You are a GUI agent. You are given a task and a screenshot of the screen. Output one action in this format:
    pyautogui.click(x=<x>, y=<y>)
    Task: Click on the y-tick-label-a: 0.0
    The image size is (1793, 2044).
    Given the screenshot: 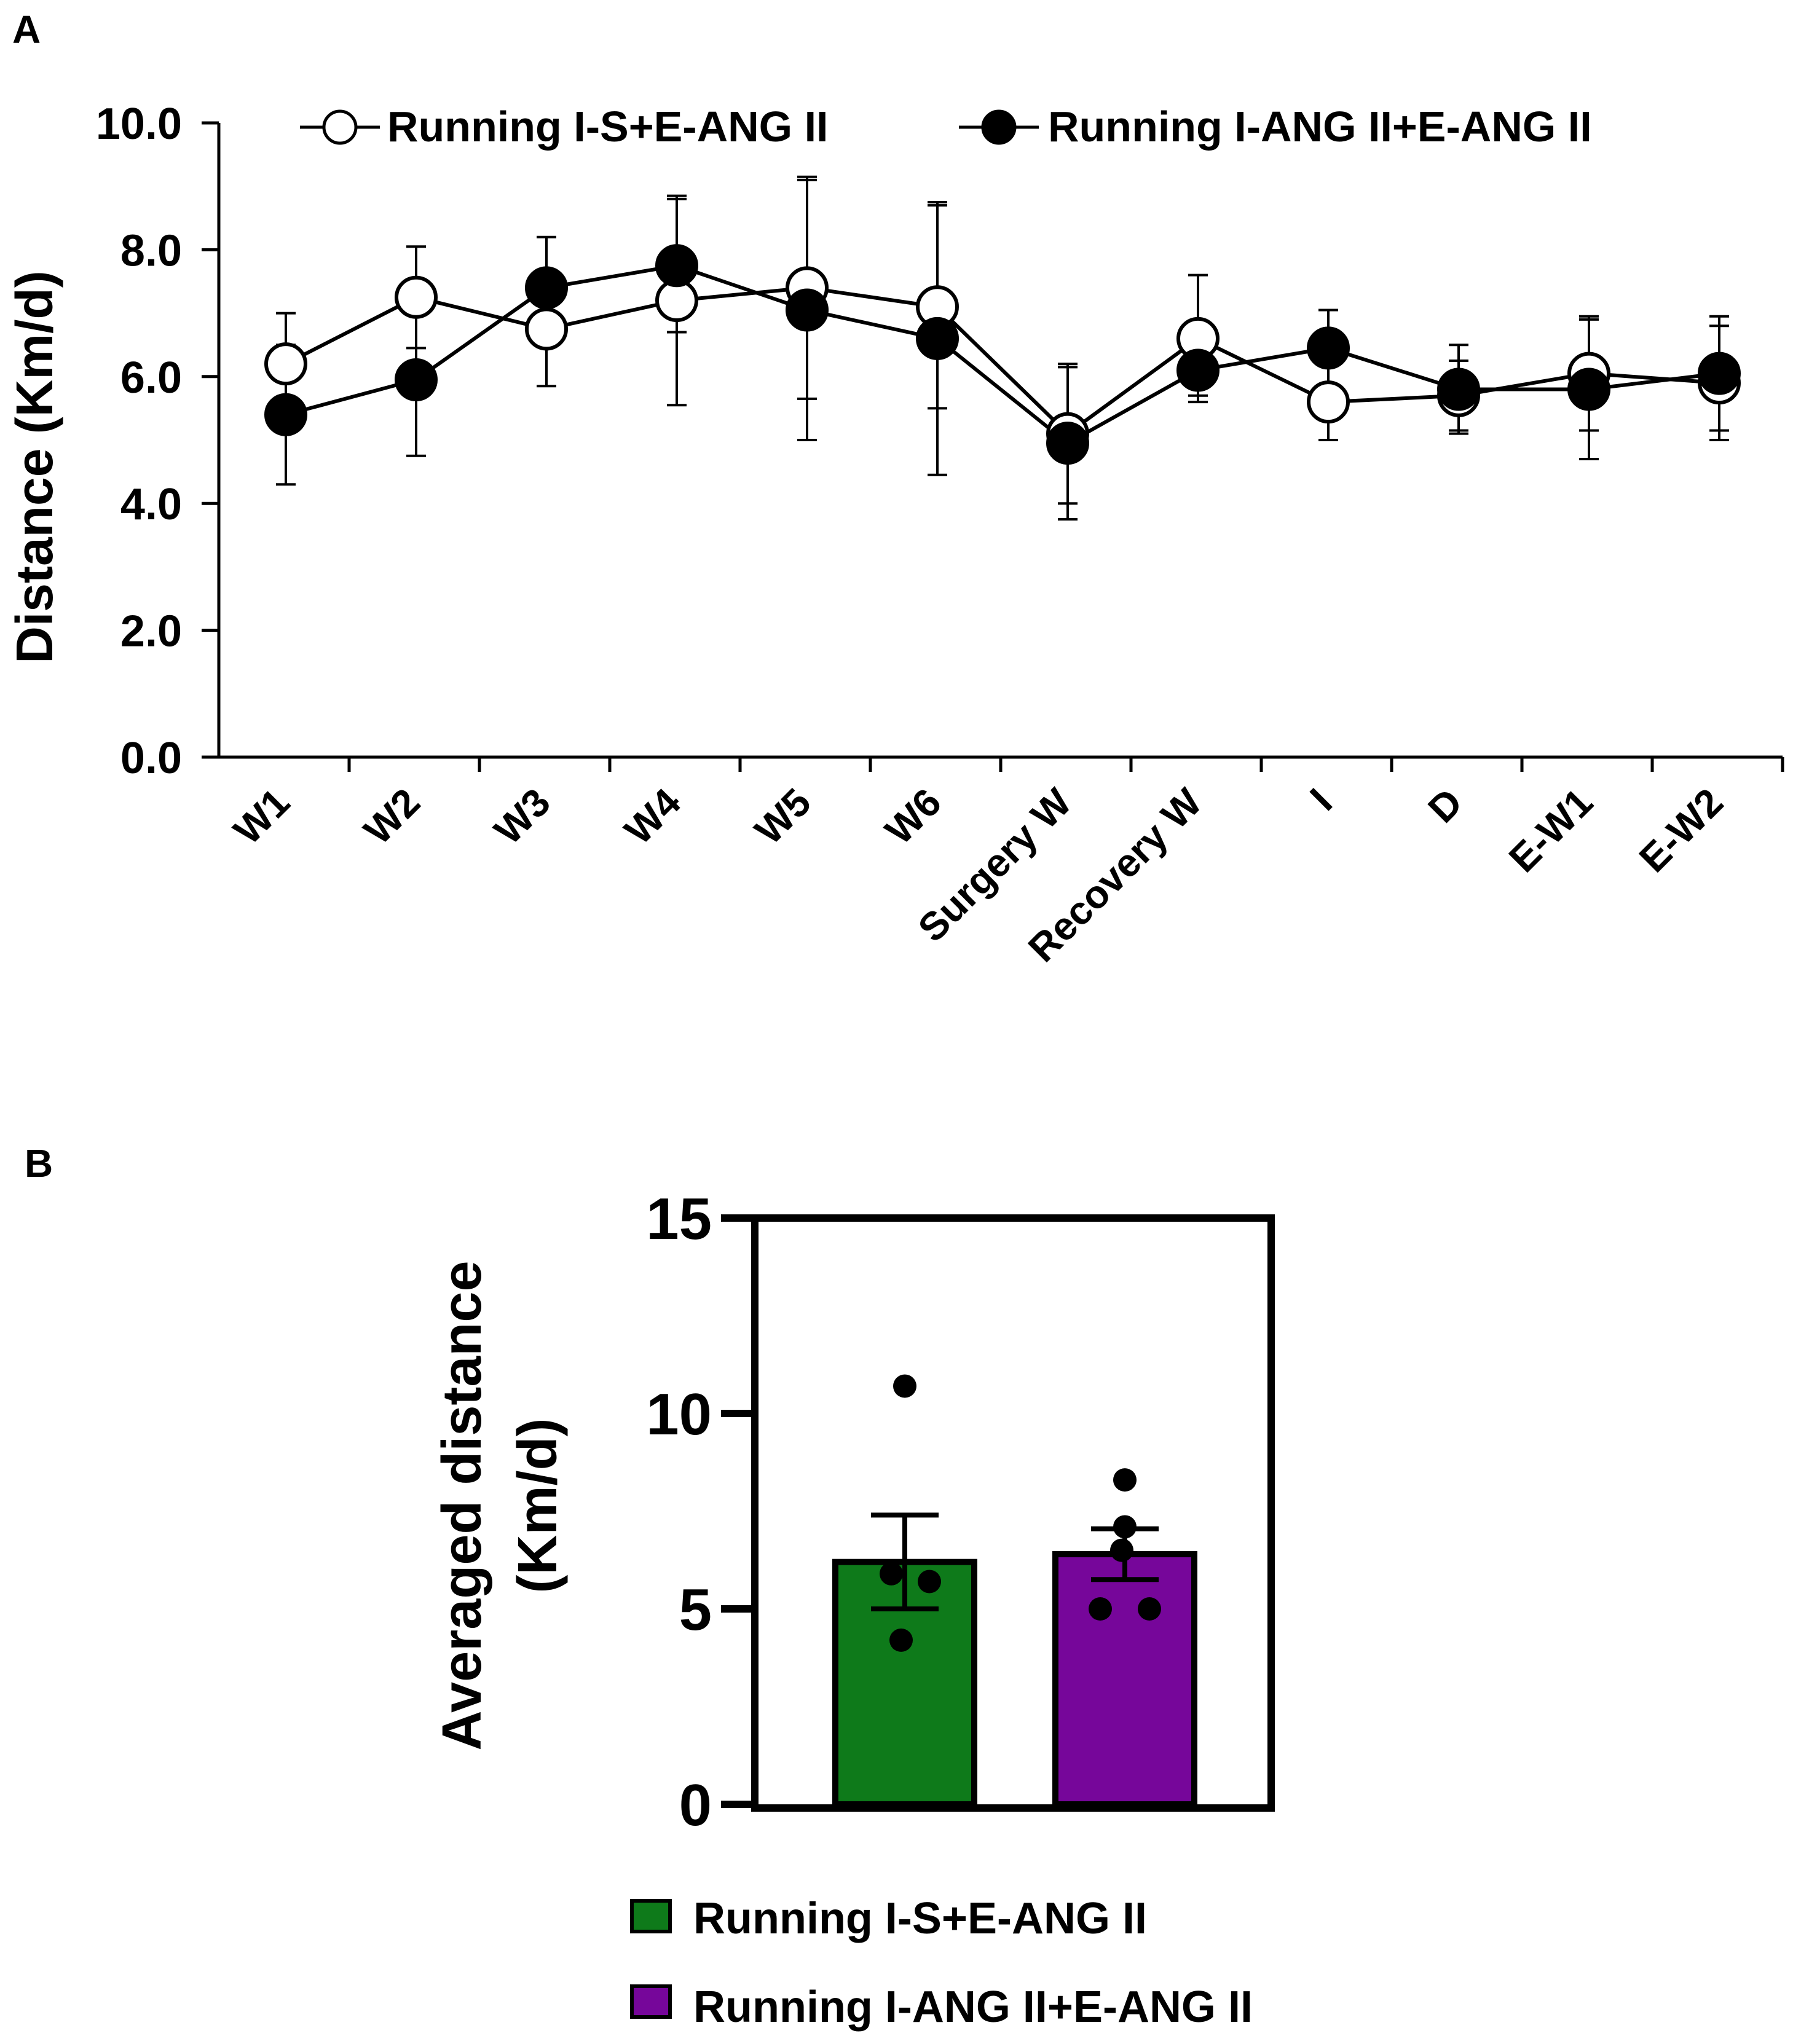 What is the action you would take?
    pyautogui.click(x=151, y=759)
    